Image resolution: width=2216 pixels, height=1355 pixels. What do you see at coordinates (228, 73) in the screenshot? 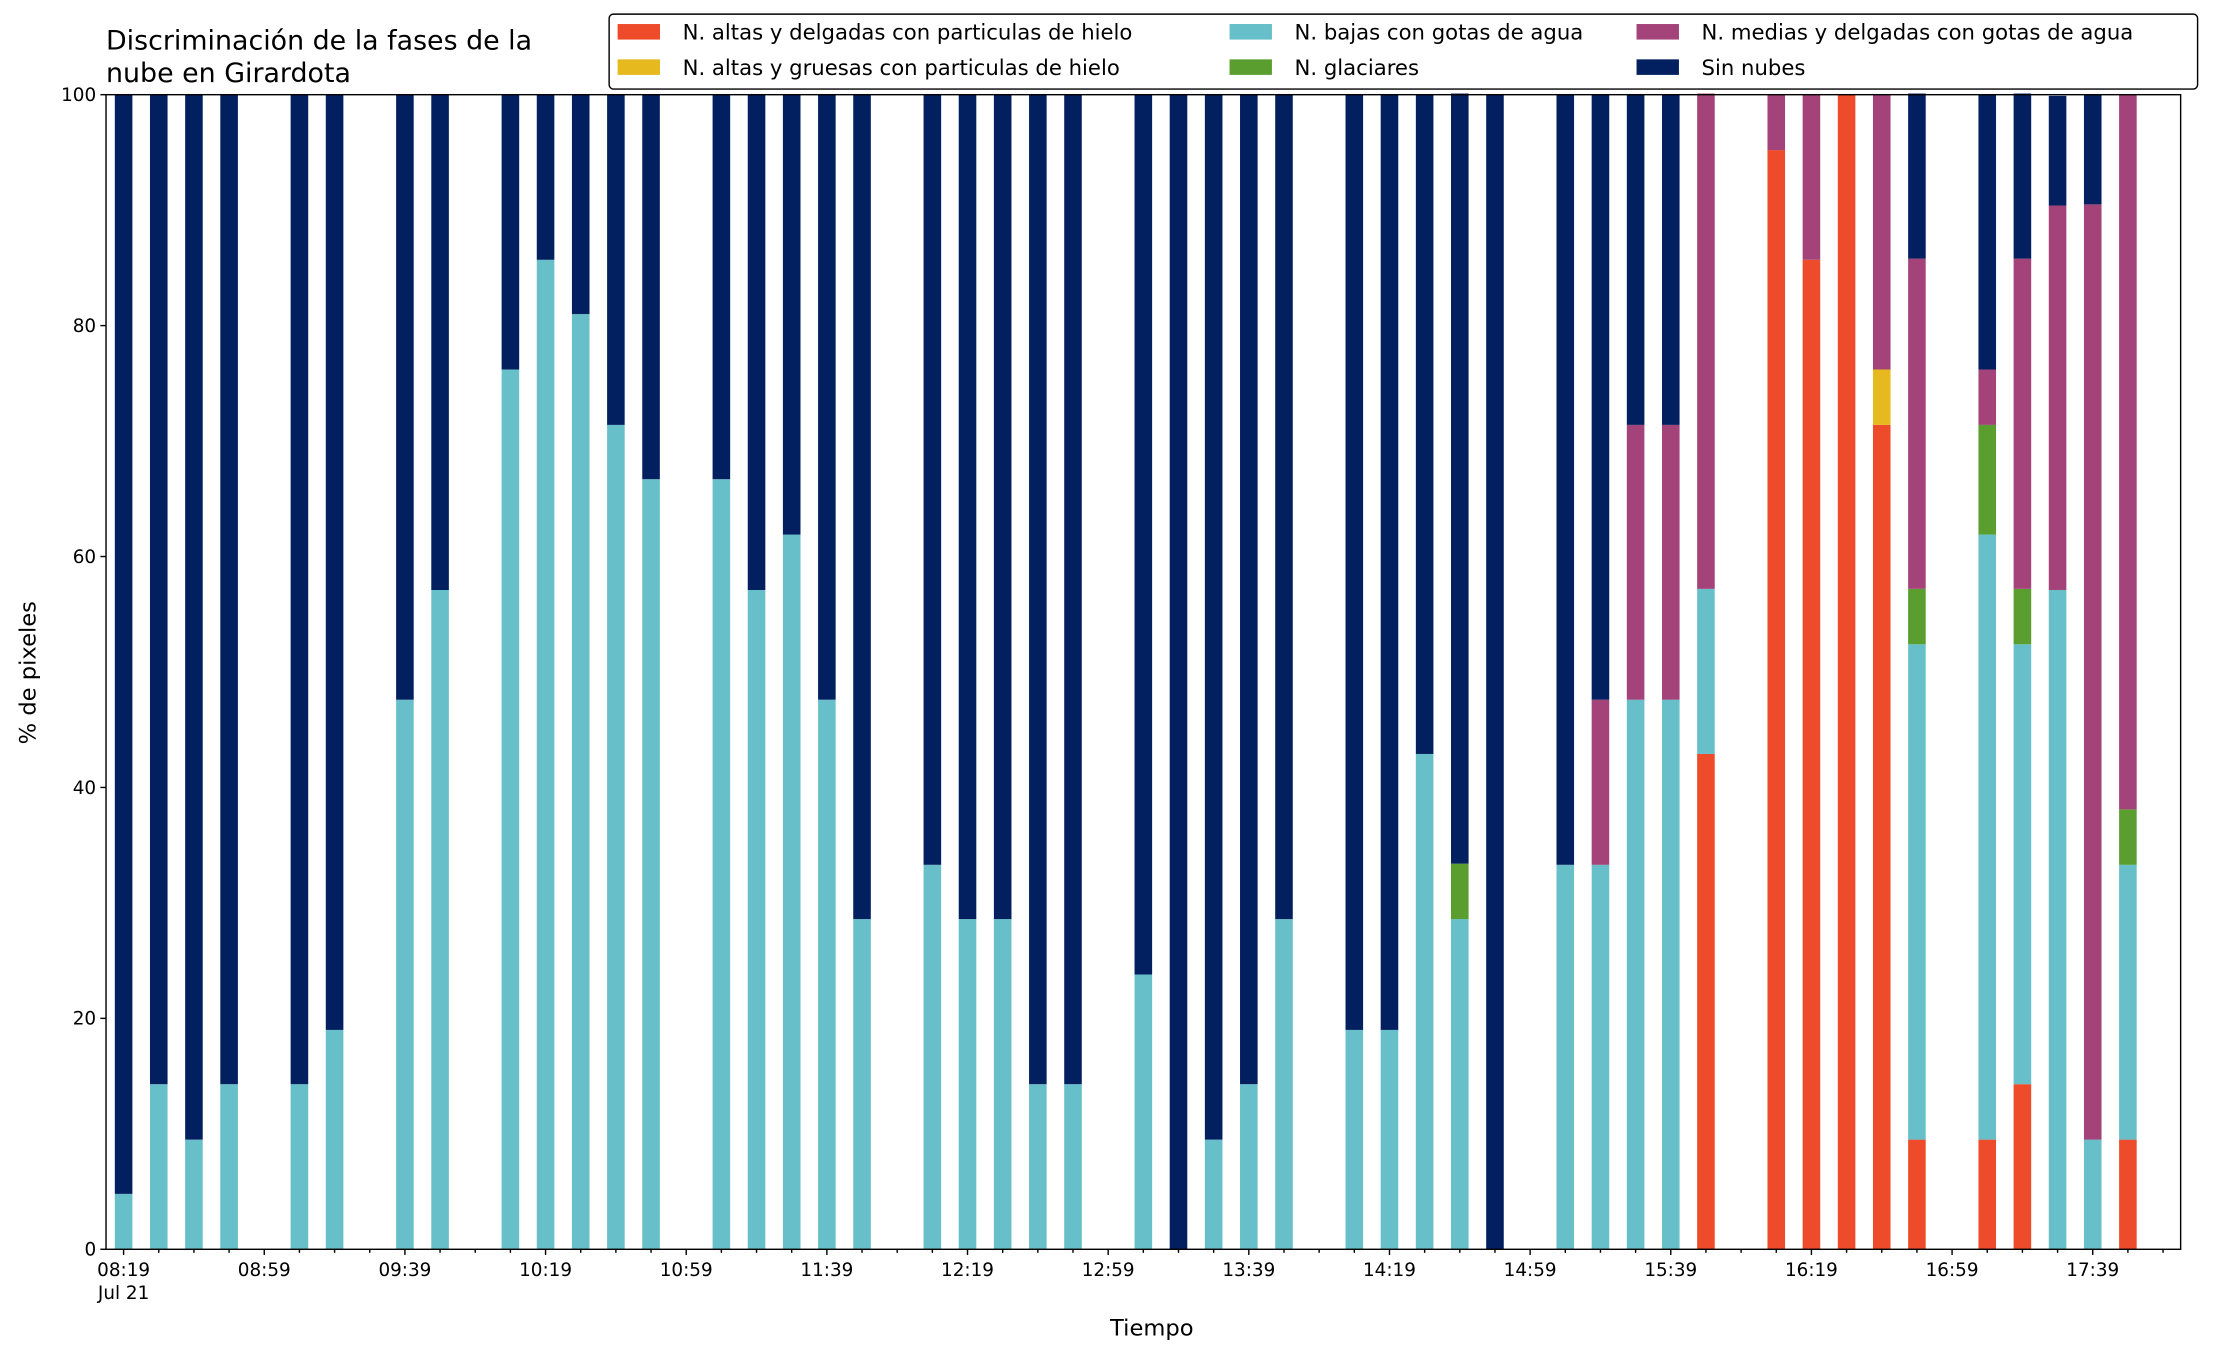
I see `chart-title: nube en Girardota` at bounding box center [228, 73].